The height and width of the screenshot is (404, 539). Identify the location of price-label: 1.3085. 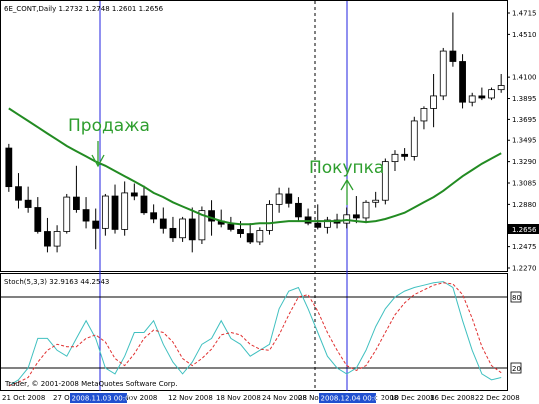
(524, 184).